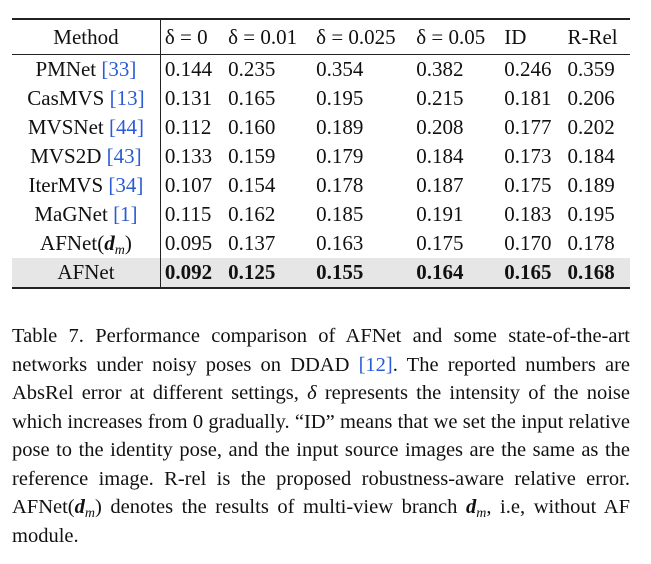 This screenshot has height=564, width=651. I want to click on value-cell: 0.095, so click(188, 243).